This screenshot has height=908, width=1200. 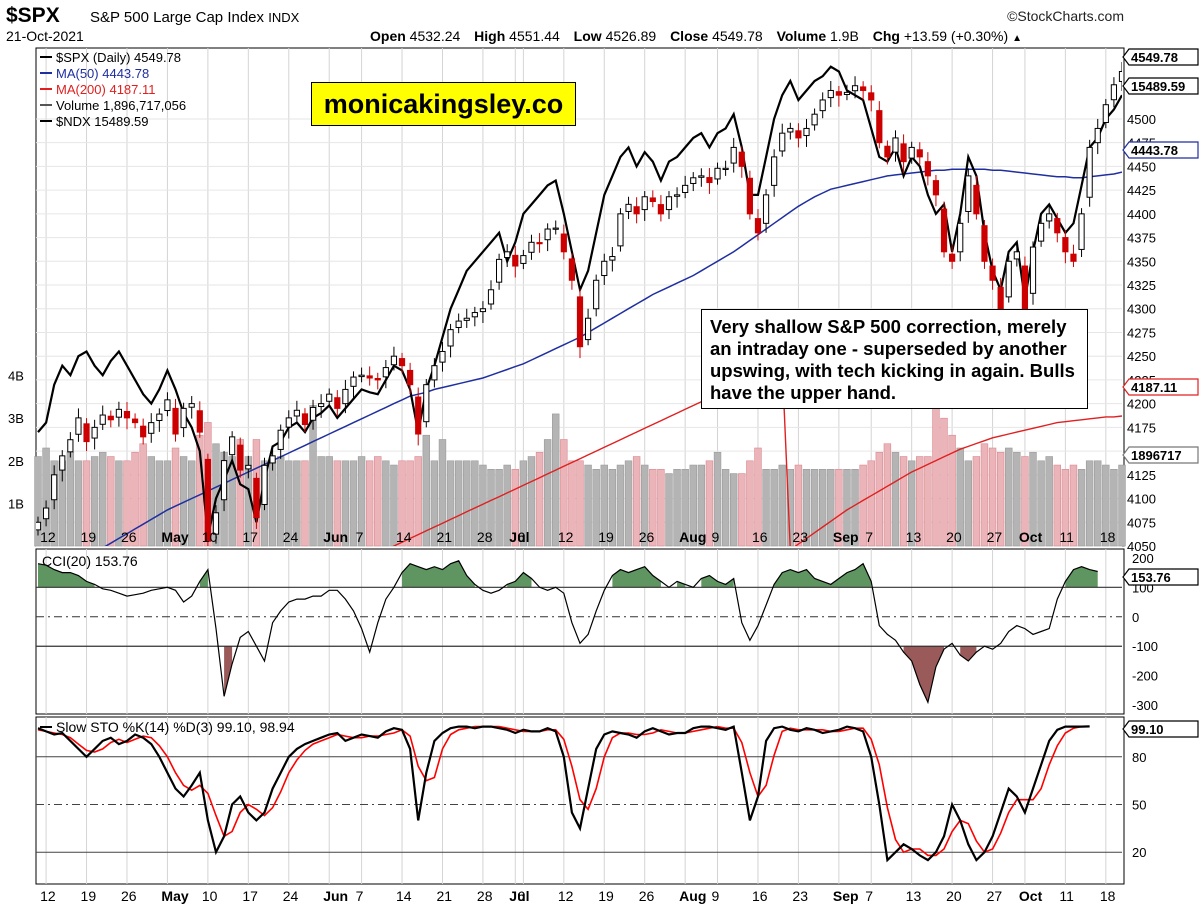 What do you see at coordinates (1065, 16) in the screenshot?
I see `brand-label: ©StockCharts.com` at bounding box center [1065, 16].